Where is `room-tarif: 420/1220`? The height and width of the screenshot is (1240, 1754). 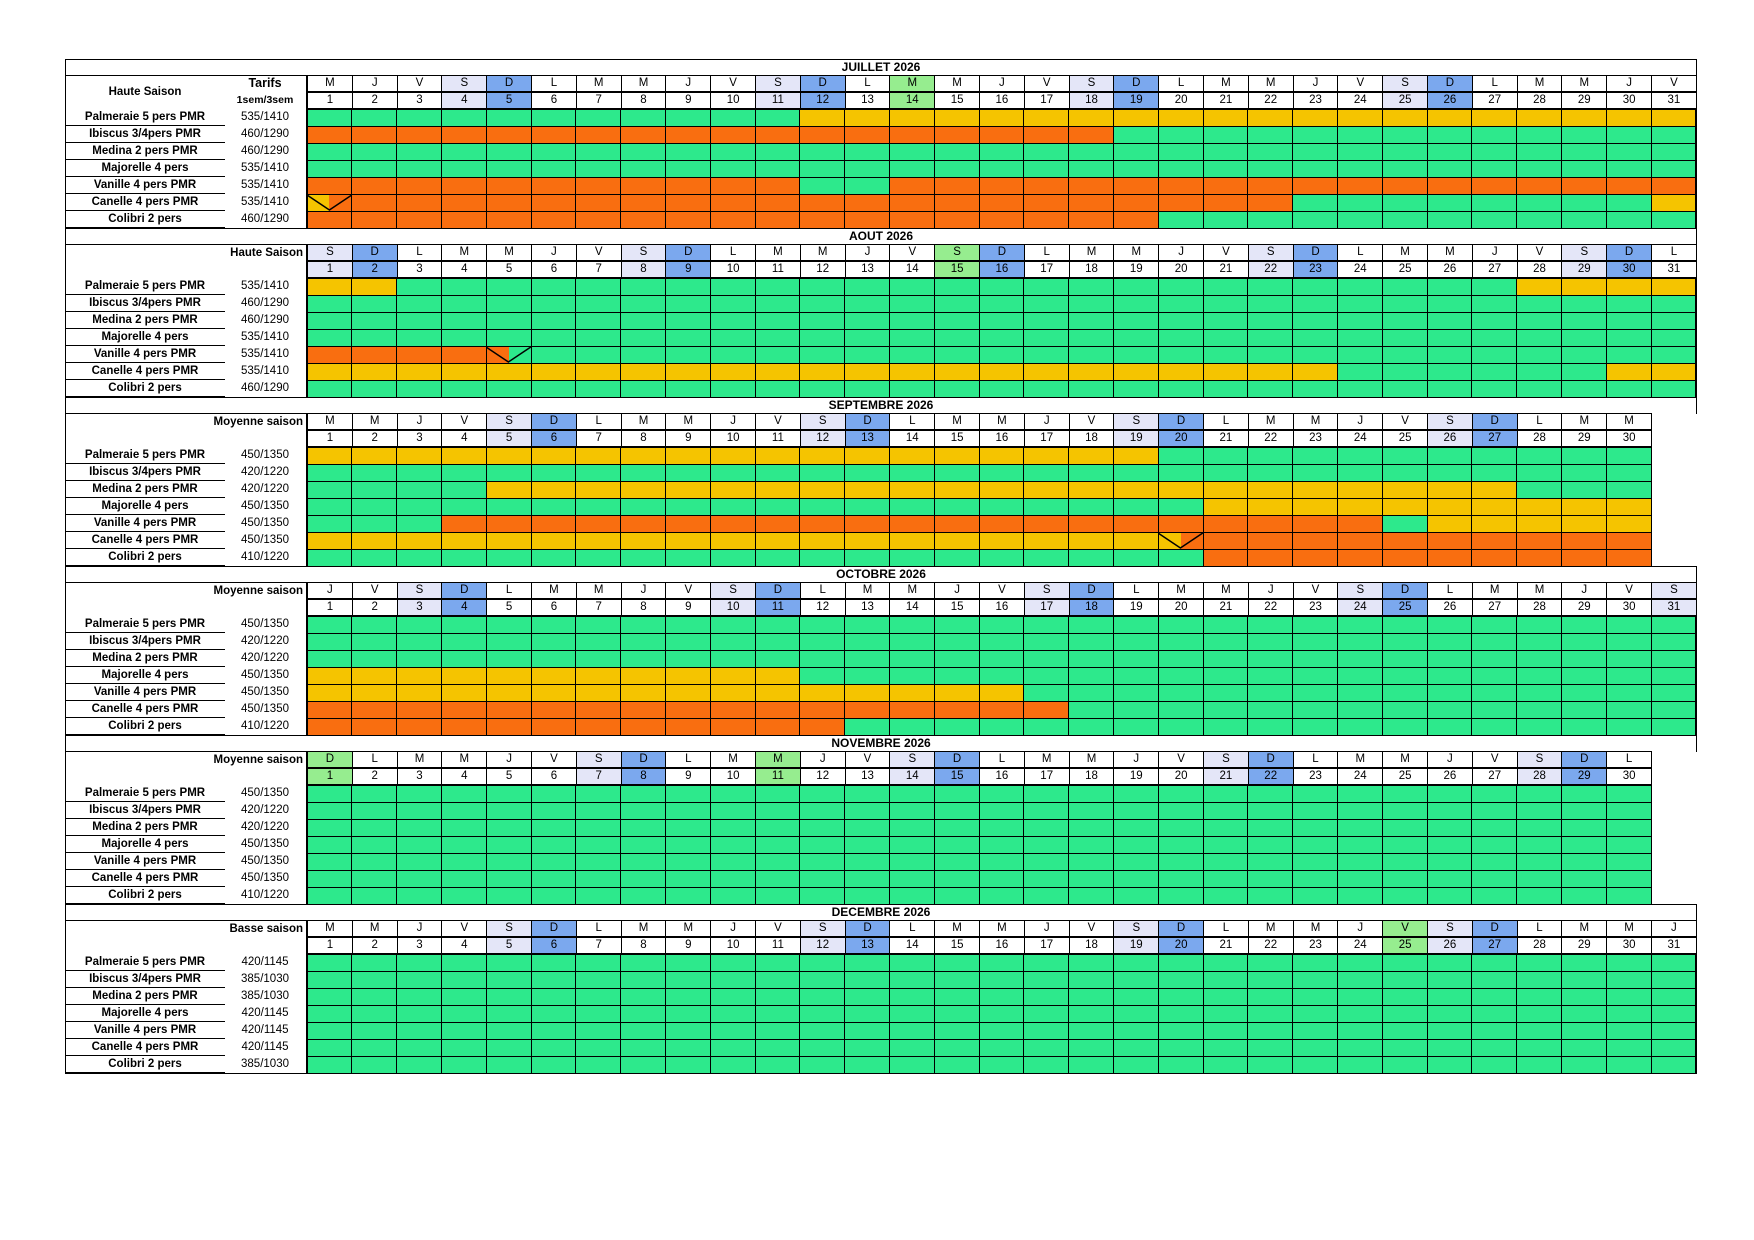
room-tarif: 420/1220 is located at coordinates (265, 641).